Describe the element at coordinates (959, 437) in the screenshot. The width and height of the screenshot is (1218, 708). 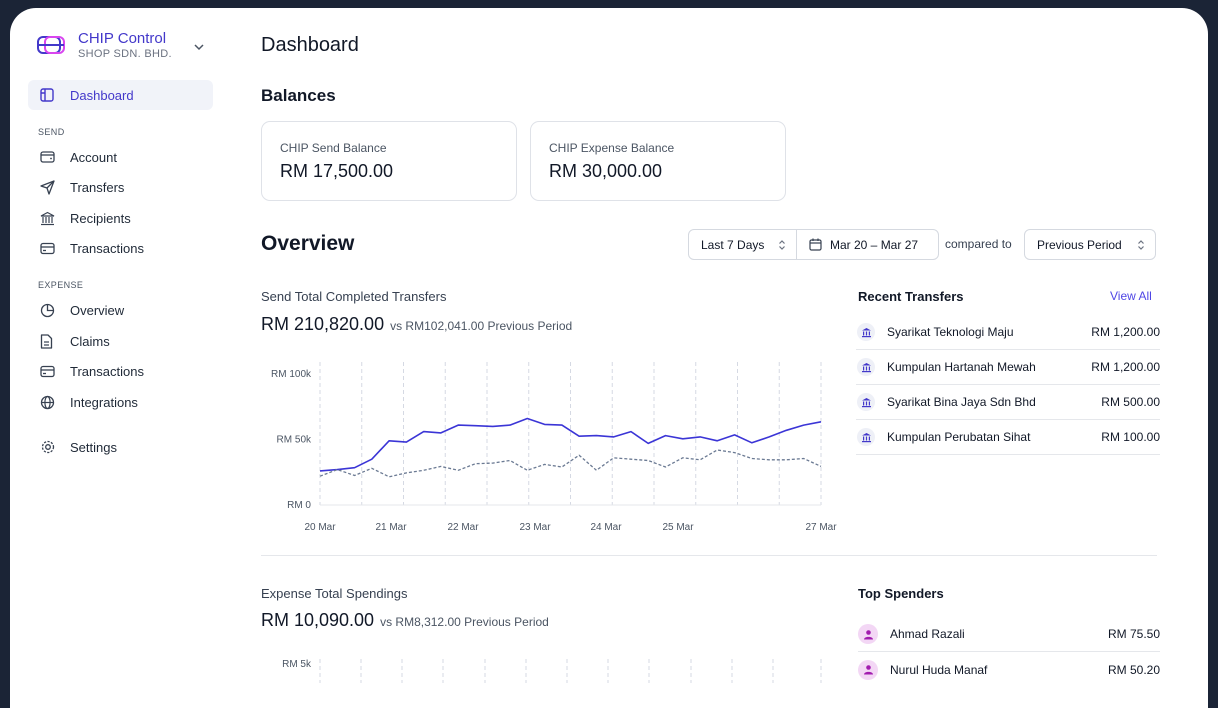
I see `recipient-name: Kumpulan Perubatan Sihat` at that location.